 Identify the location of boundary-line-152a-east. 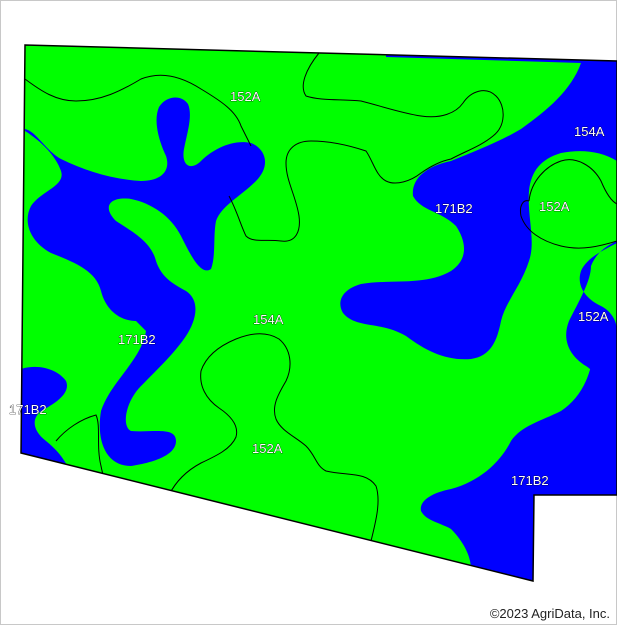
(572, 182).